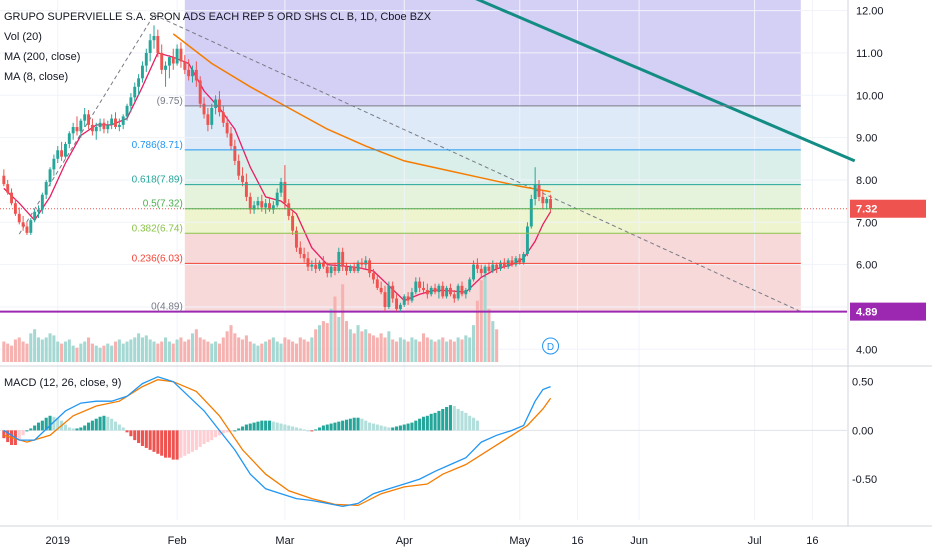 The width and height of the screenshot is (932, 555). Describe the element at coordinates (277, 443) in the screenshot. I see `macd-signal-line` at that location.